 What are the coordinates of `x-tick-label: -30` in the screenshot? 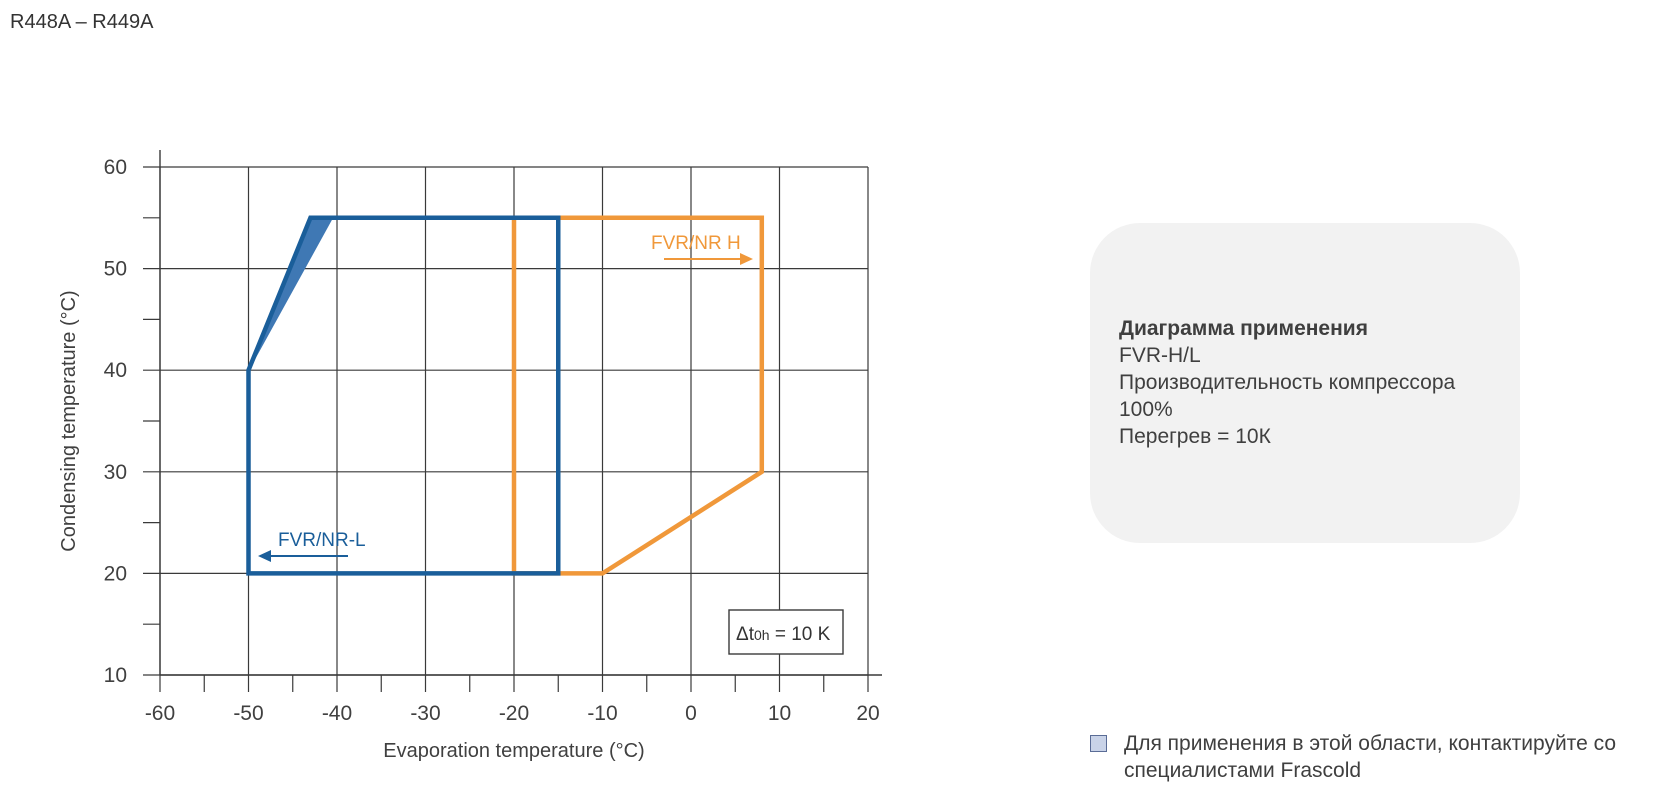 It's located at (425, 713).